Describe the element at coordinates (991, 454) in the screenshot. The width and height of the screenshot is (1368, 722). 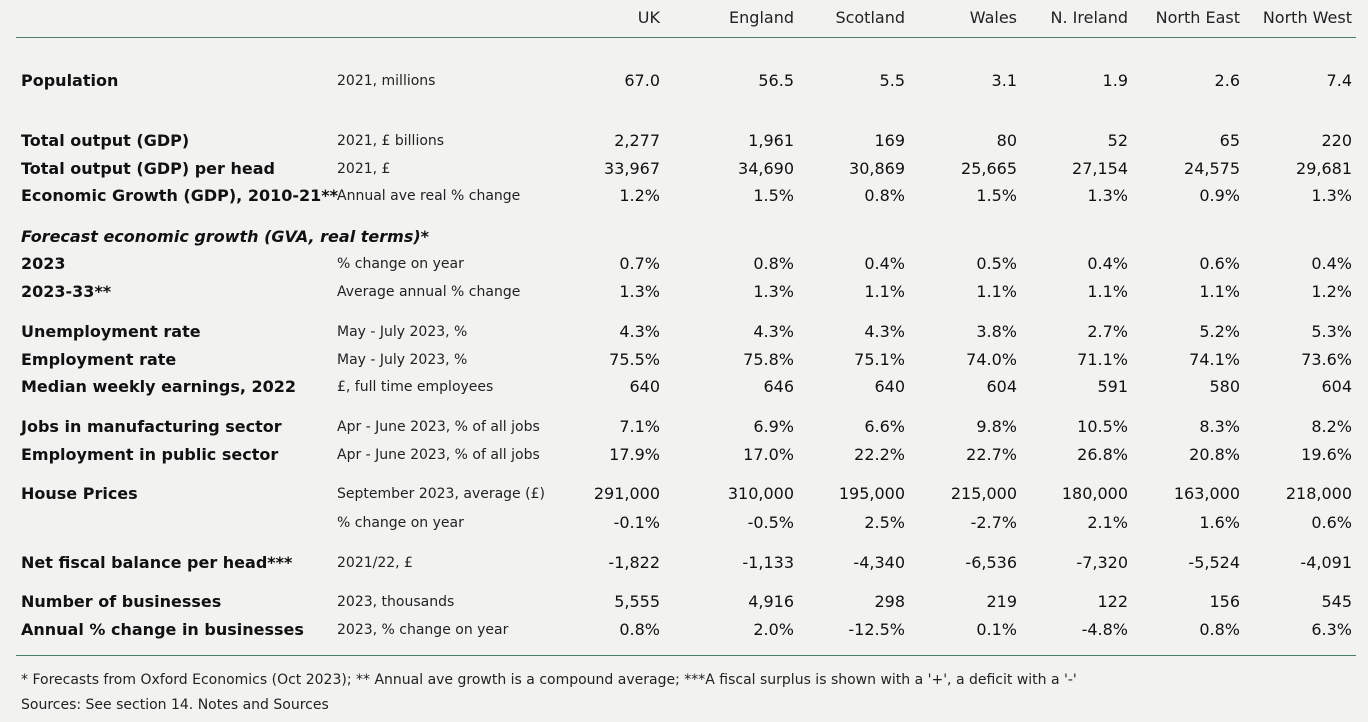
I see `cell-value: 22.7%` at that location.